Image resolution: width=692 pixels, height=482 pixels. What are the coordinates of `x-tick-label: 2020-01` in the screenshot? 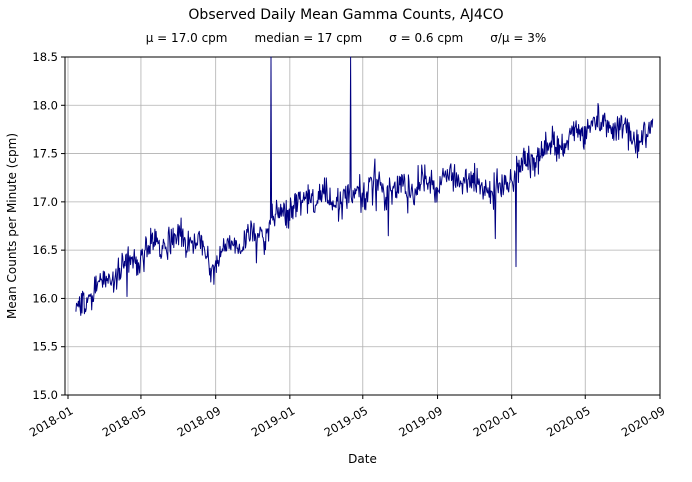 It's located at (495, 421).